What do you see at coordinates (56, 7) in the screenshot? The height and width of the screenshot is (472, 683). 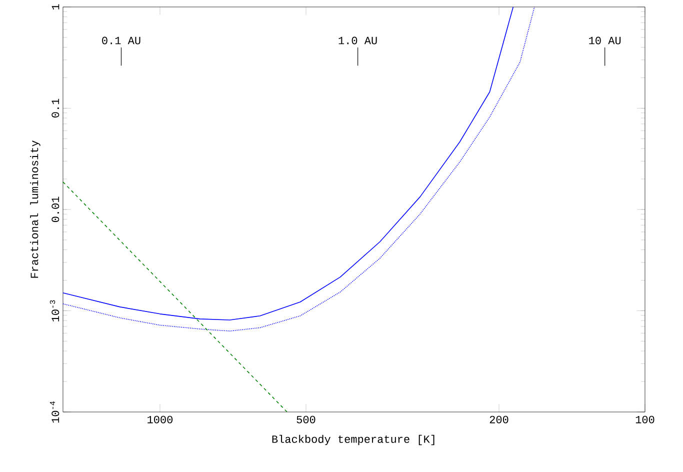 I see `y-tick-label: 1` at bounding box center [56, 7].